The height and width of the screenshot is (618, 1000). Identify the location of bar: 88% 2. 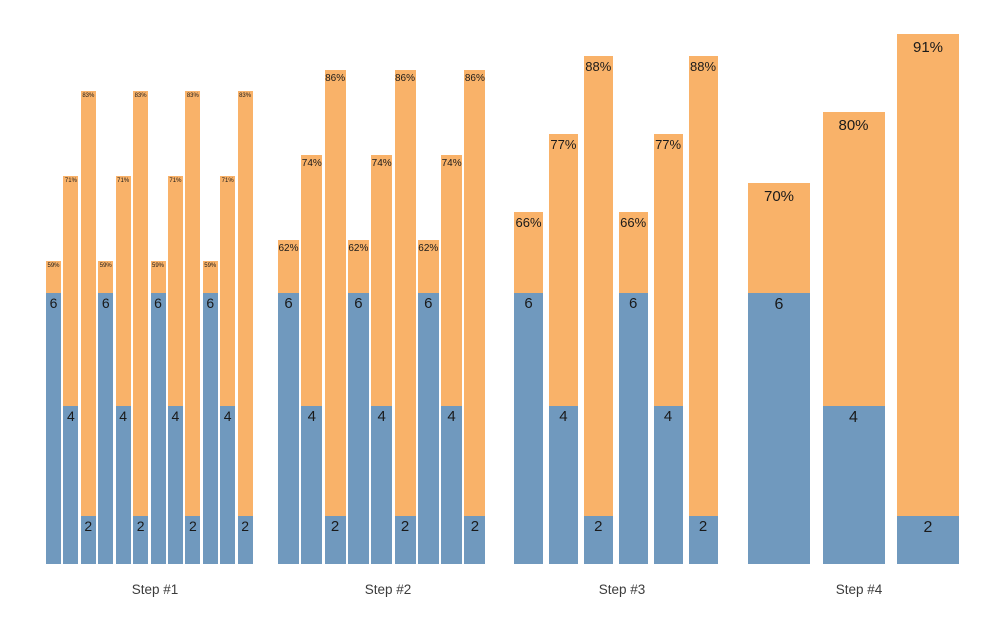
(703, 309).